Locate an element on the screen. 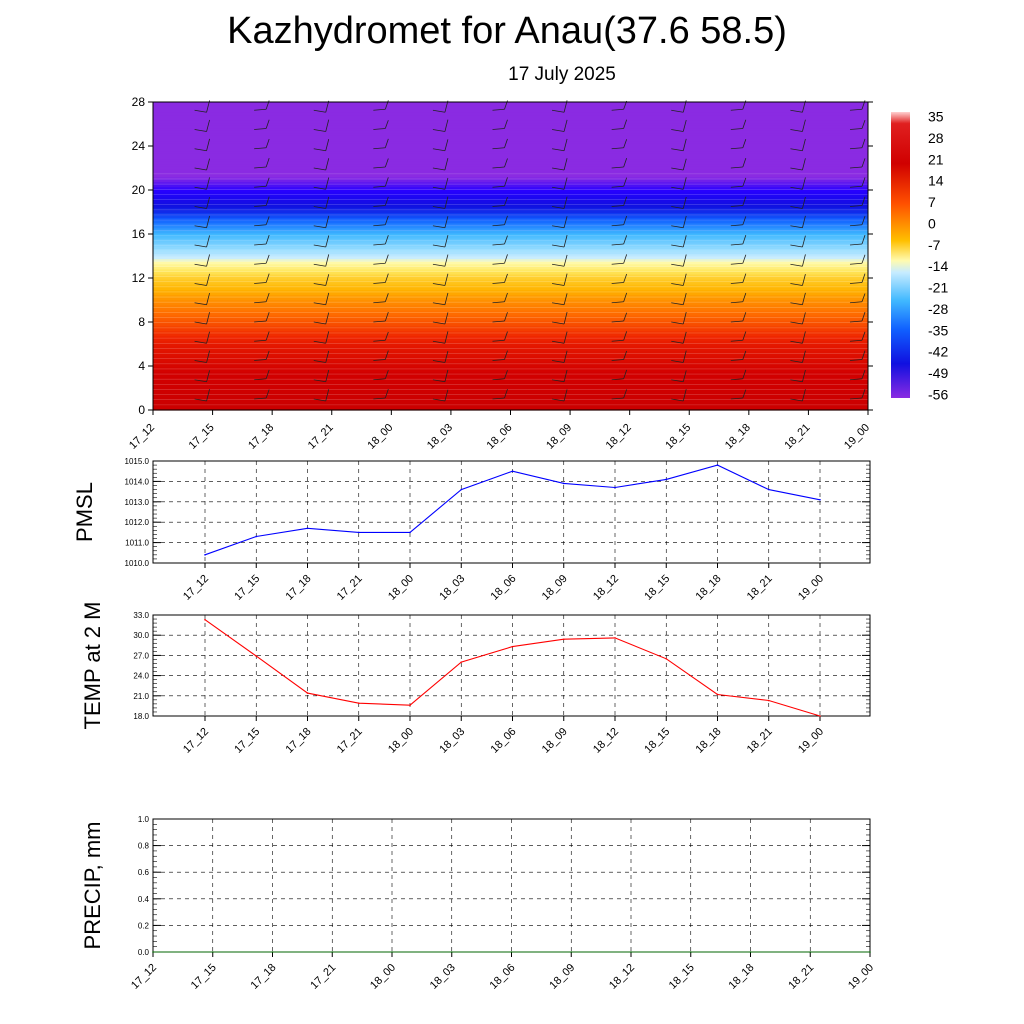 The image size is (1024, 1024). colorbar-label: 14 is located at coordinates (936, 181).